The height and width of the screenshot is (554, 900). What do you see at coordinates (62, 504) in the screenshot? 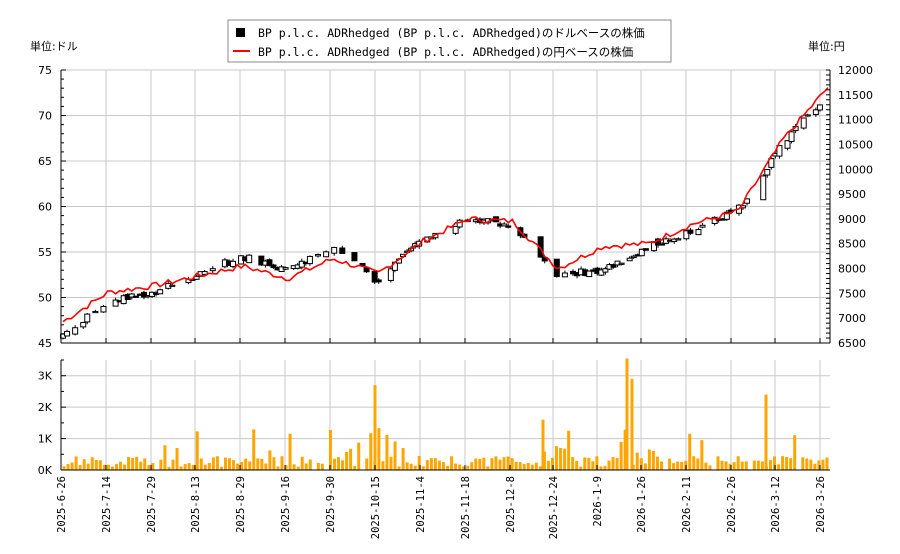
I see `svg-text: 2025-6-26` at bounding box center [62, 504].